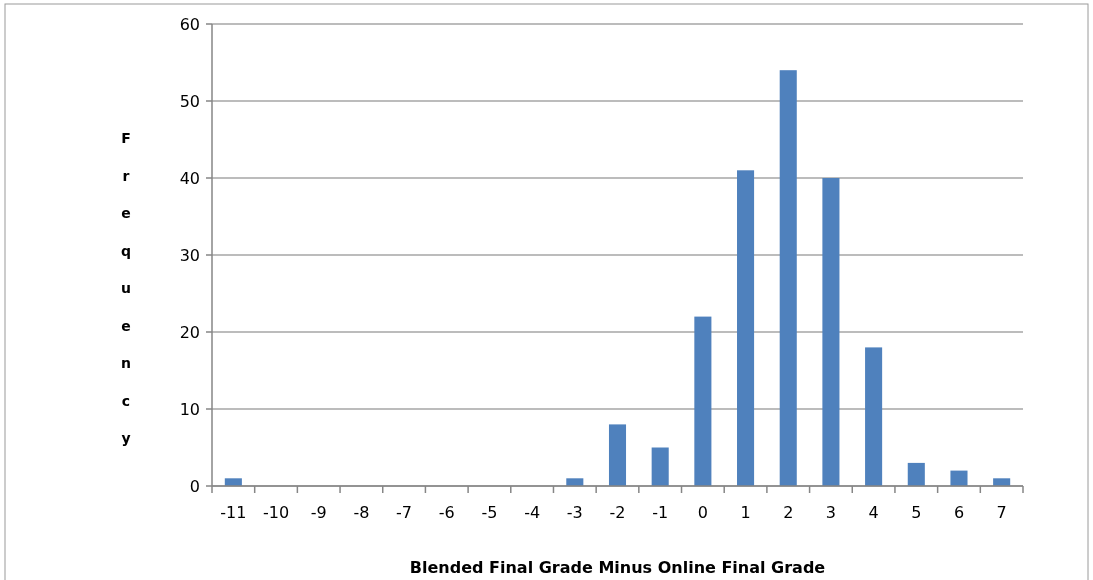 This screenshot has width=1093, height=580. What do you see at coordinates (831, 512) in the screenshot?
I see `x-tick-label: 3` at bounding box center [831, 512].